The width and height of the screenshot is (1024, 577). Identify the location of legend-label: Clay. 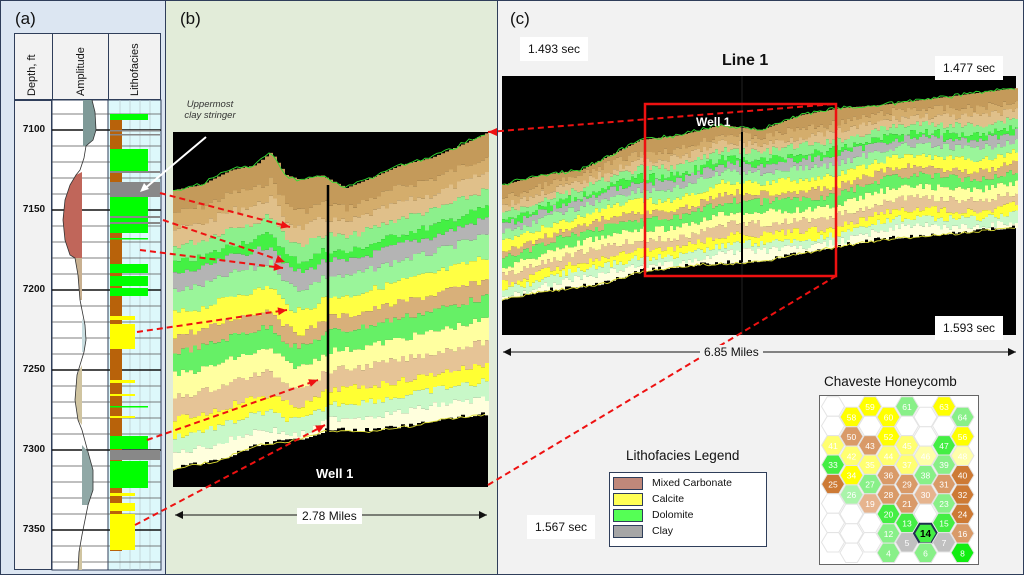
(663, 531).